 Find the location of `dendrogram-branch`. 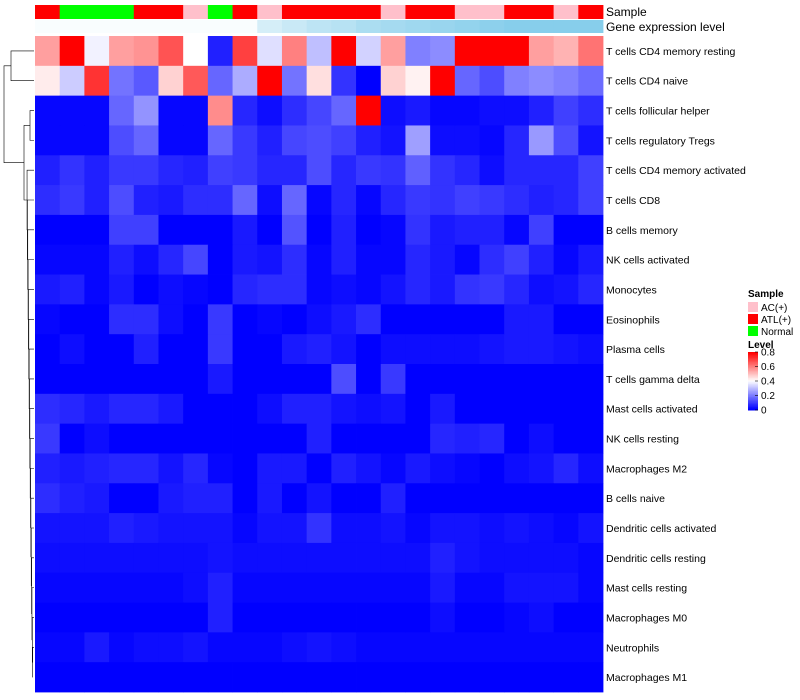

dendrogram-branch is located at coordinates (33, 662).